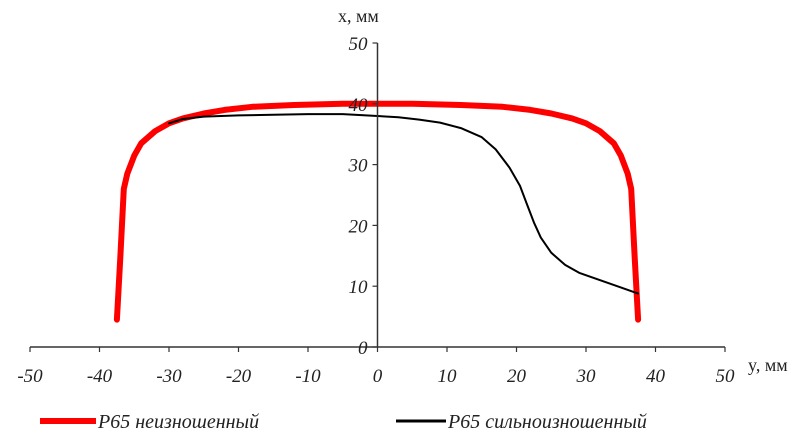 The height and width of the screenshot is (439, 811). Describe the element at coordinates (726, 376) in the screenshot. I see `x-tick-label: 50` at that location.